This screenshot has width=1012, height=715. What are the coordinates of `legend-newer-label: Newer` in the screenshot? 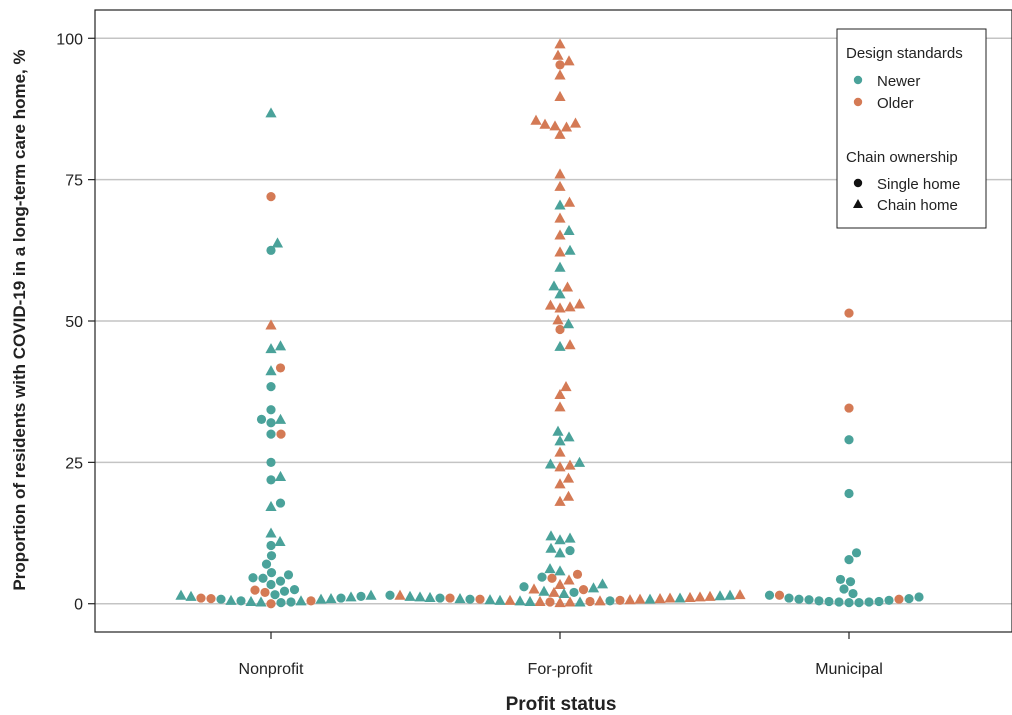 It's located at (898, 81).